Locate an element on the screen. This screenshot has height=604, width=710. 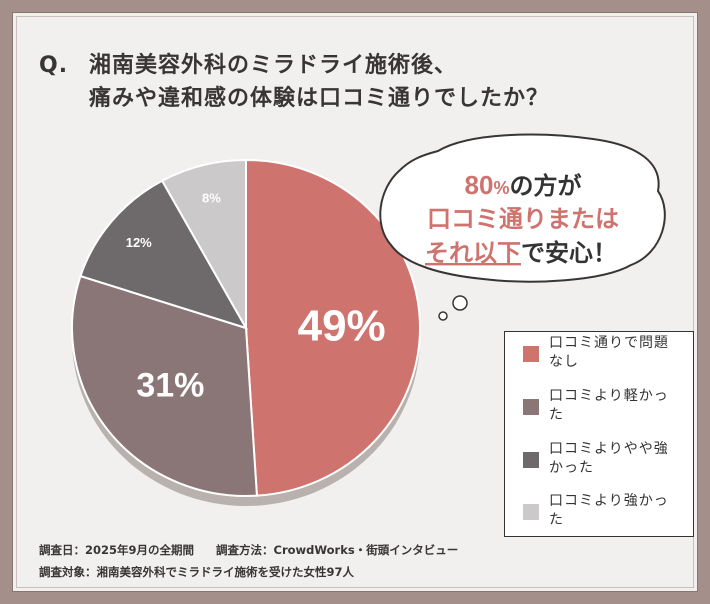
question-line-1: 湘南美容外科のミラドライ施術後、 is located at coordinates (273, 65).